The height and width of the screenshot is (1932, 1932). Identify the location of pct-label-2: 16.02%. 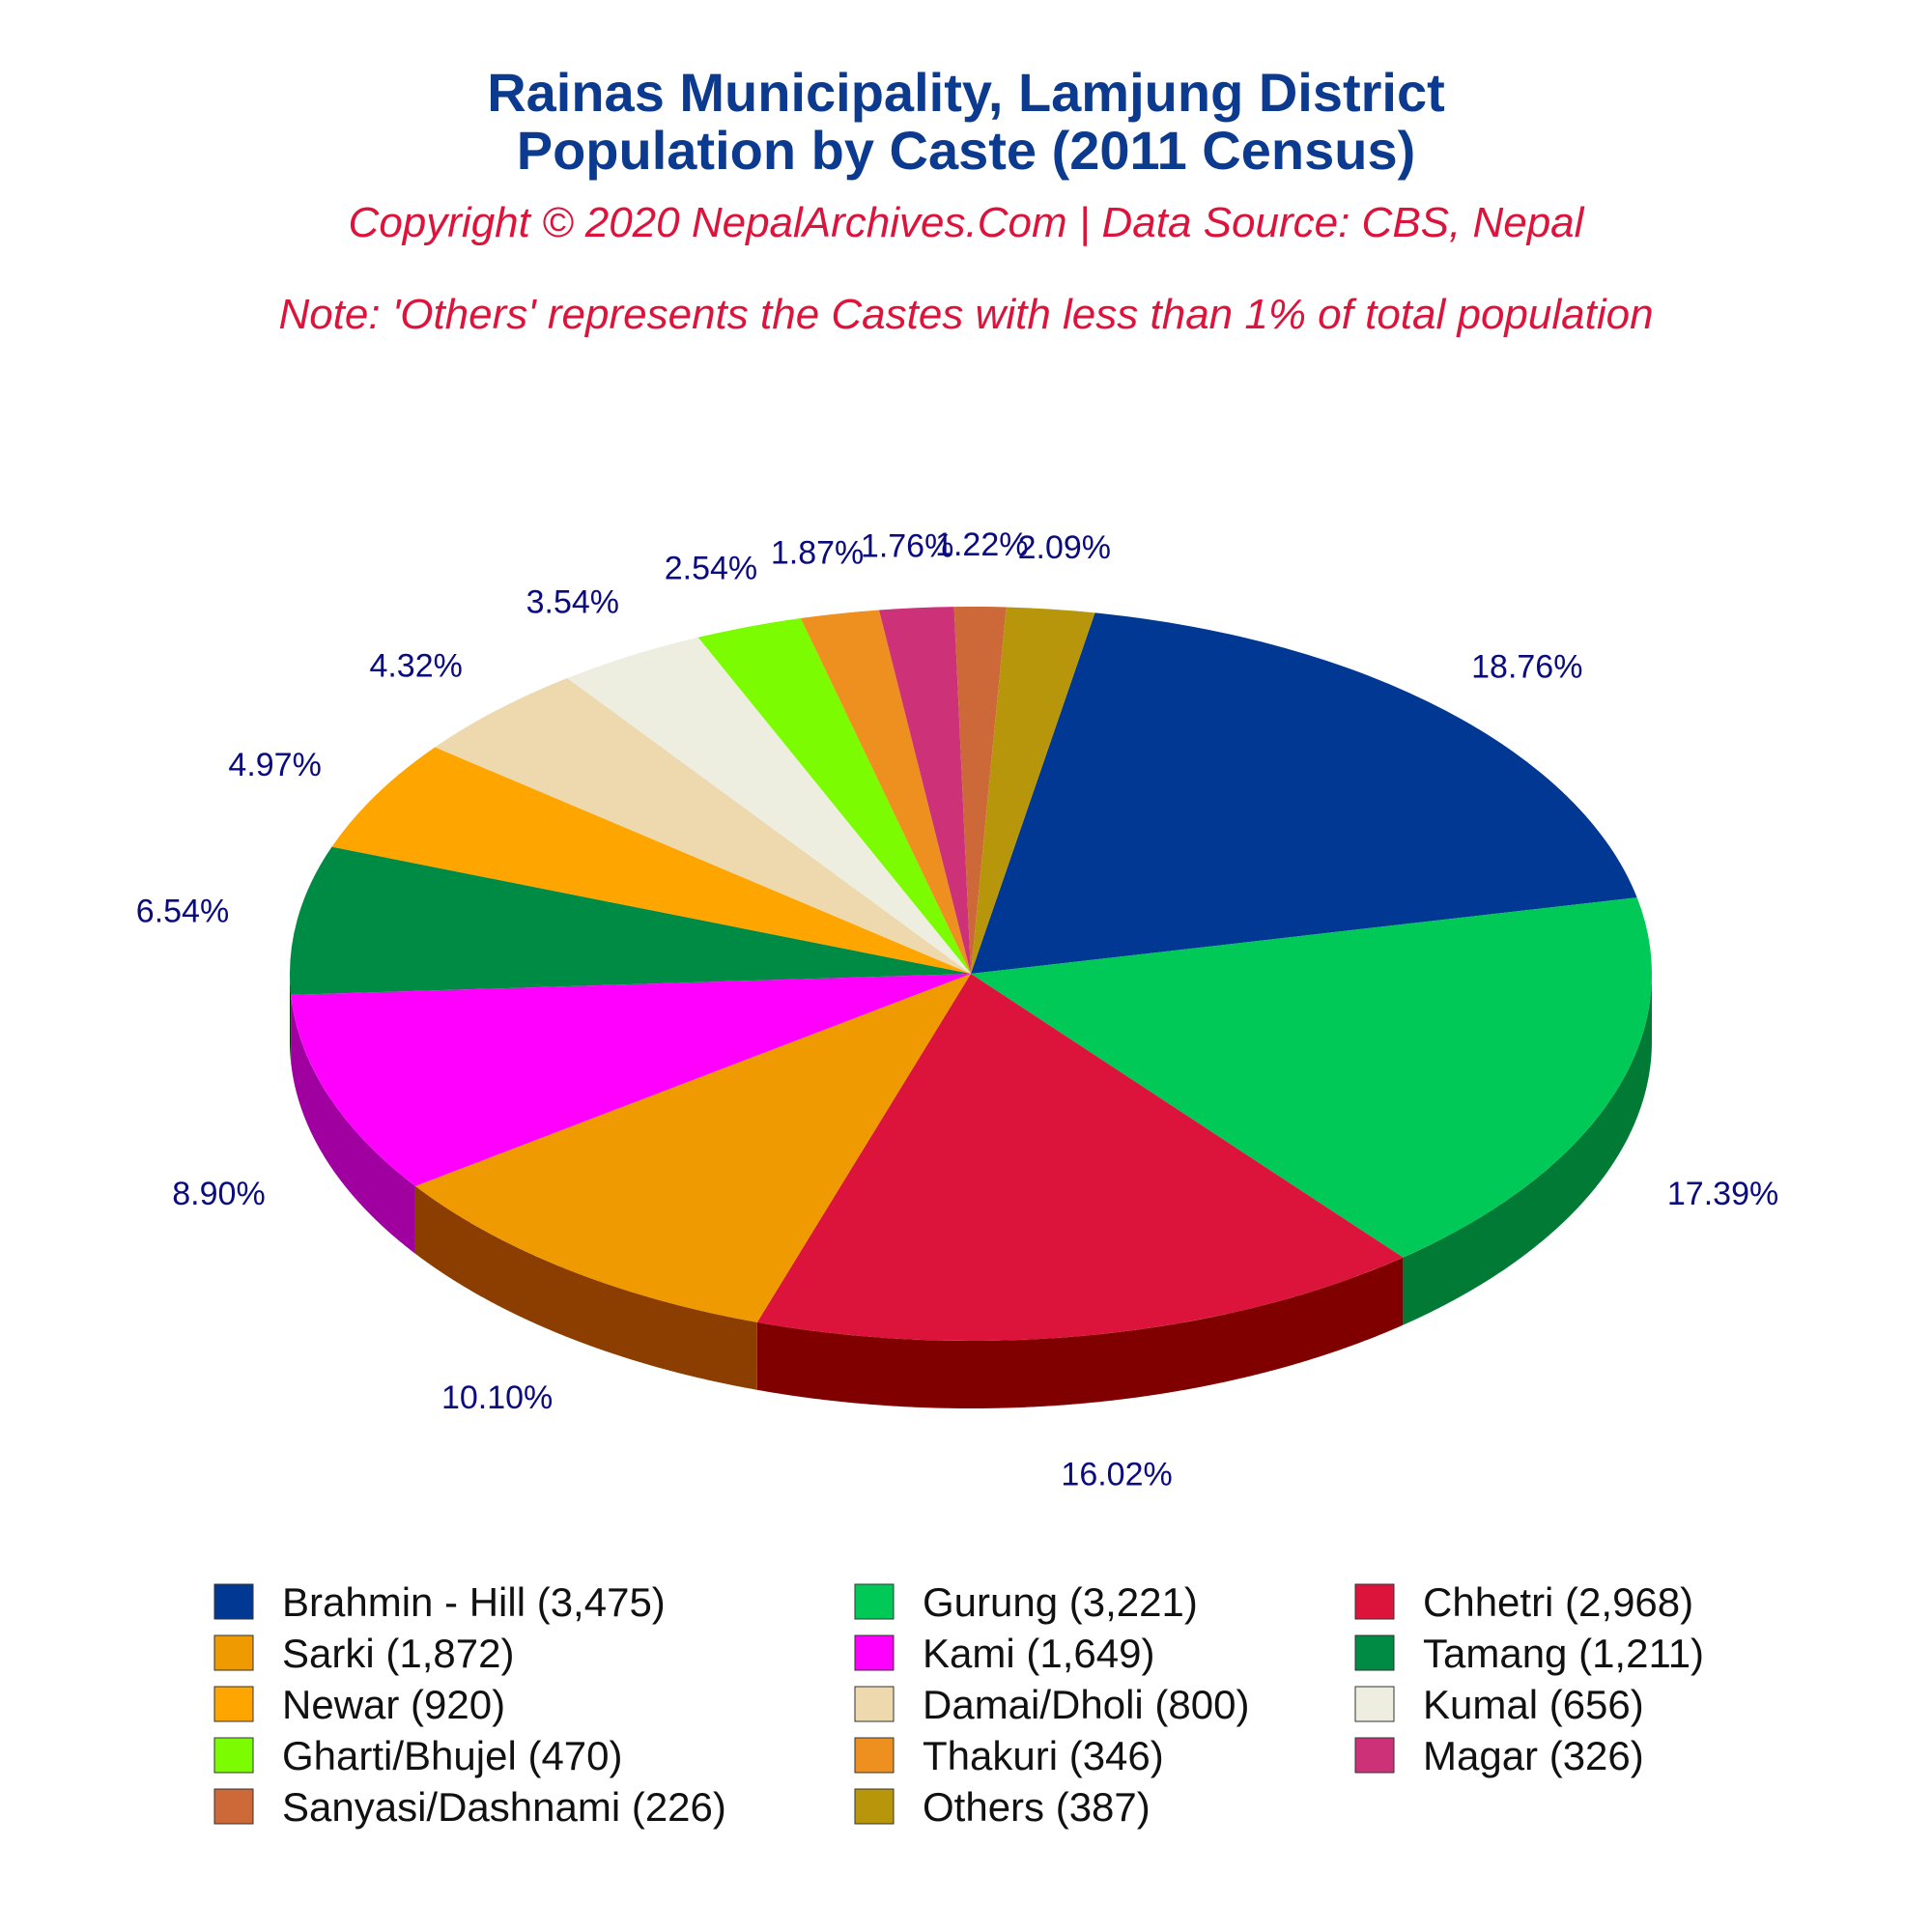
(1116, 1474).